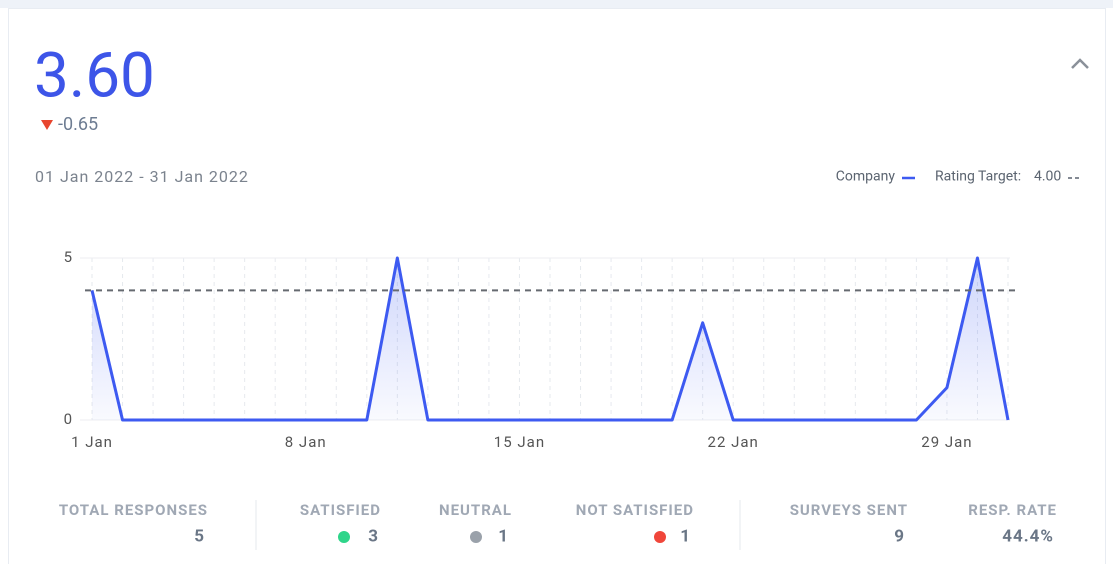 Image resolution: width=1113 pixels, height=568 pixels. What do you see at coordinates (733, 442) in the screenshot?
I see `x-tick-label: 22 Jan` at bounding box center [733, 442].